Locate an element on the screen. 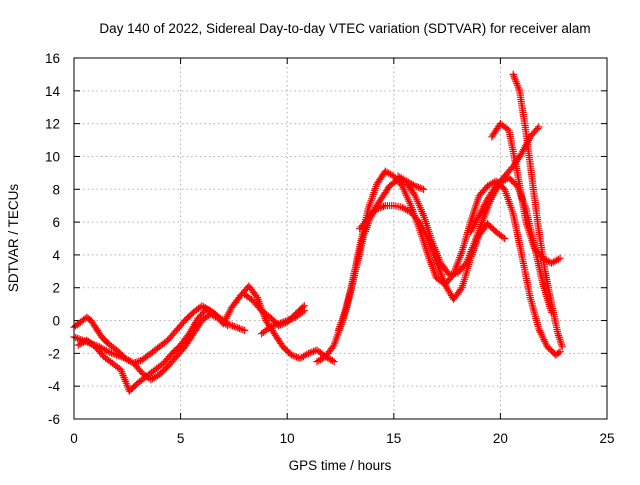 The width and height of the screenshot is (640, 485). y-tick-label: 10 is located at coordinates (52, 156).